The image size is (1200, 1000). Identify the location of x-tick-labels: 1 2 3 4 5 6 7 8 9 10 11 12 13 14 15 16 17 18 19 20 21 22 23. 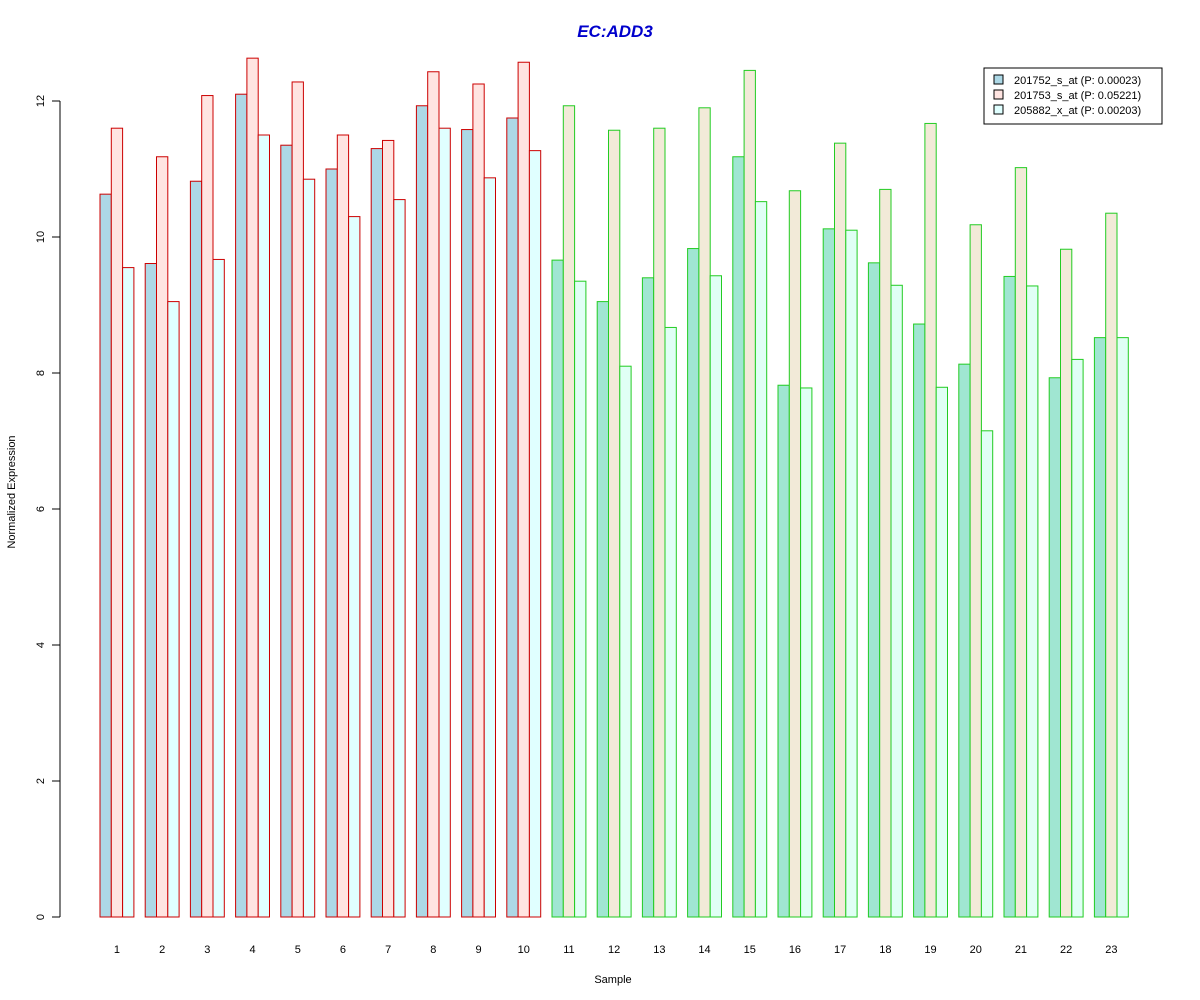
(616, 950).